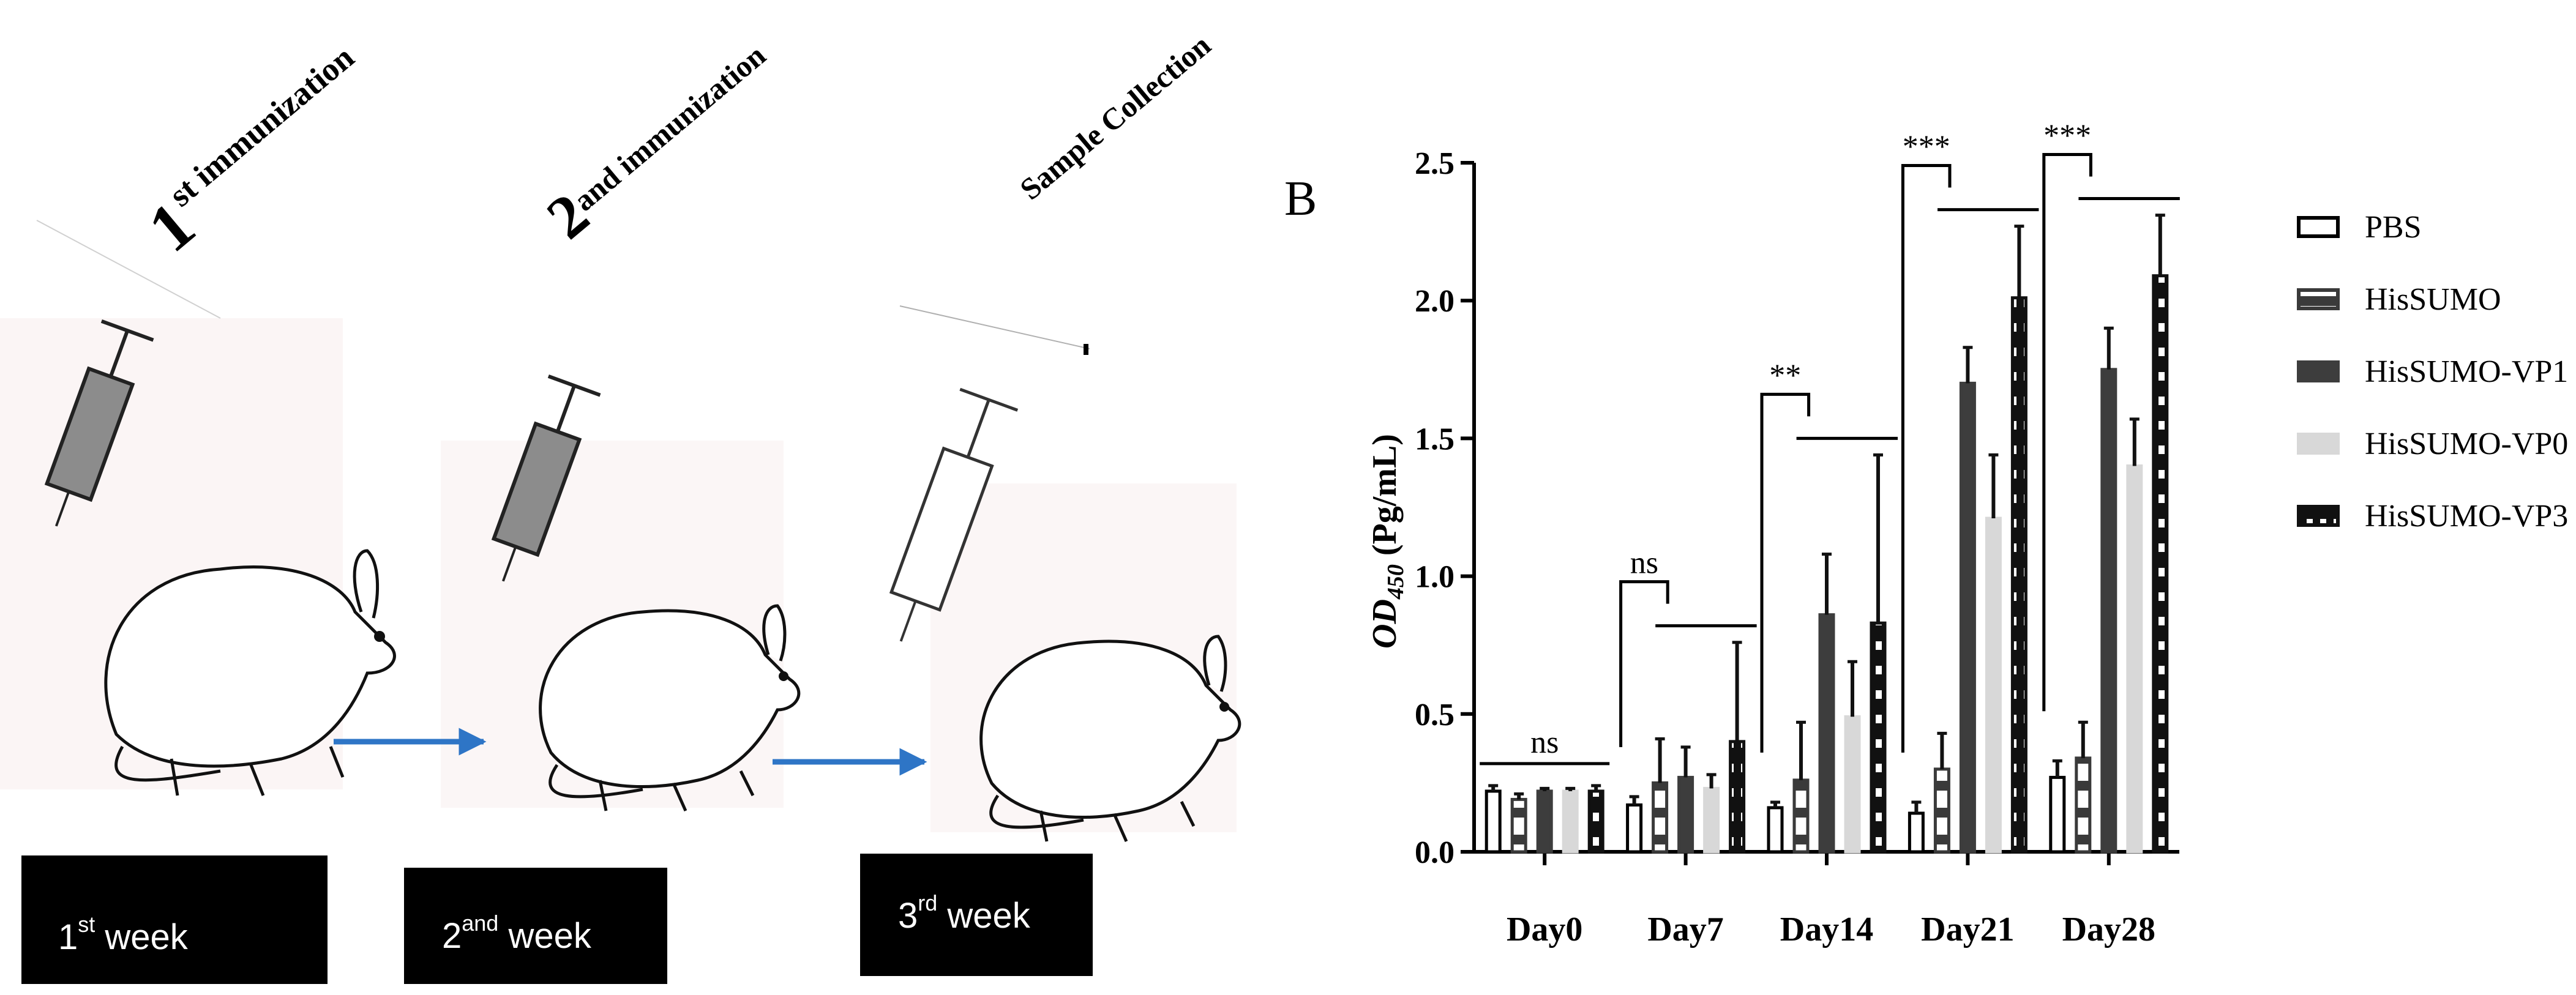 Image resolution: width=2576 pixels, height=995 pixels. I want to click on x-tick-label: Day21, so click(1968, 929).